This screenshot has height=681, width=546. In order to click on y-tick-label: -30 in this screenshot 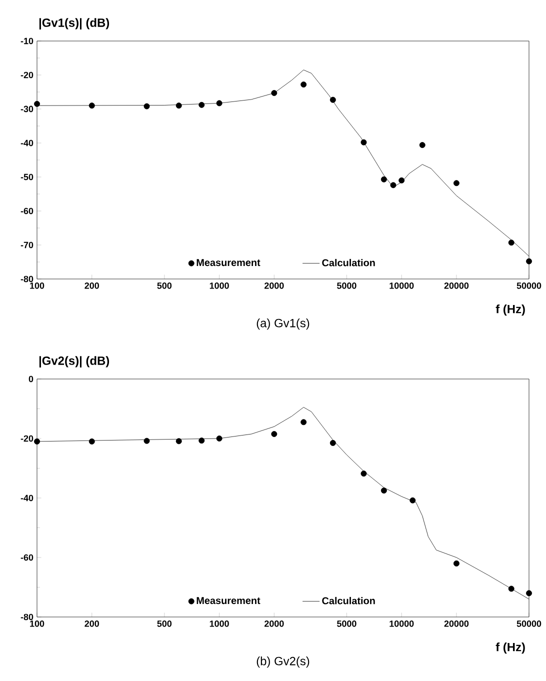, I will do `click(27, 109)`.